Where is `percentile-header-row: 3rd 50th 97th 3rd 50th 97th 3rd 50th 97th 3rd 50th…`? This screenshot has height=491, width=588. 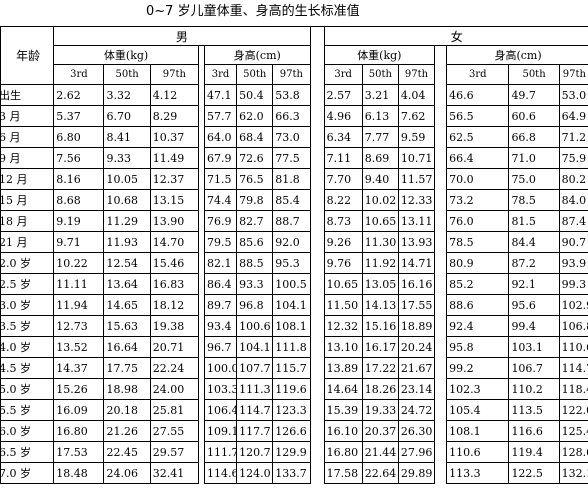
percentile-header-row: 3rd 50th 97th 3rd 50th 97th 3rd 50th 97th 3rd 50th… is located at coordinates (294, 74).